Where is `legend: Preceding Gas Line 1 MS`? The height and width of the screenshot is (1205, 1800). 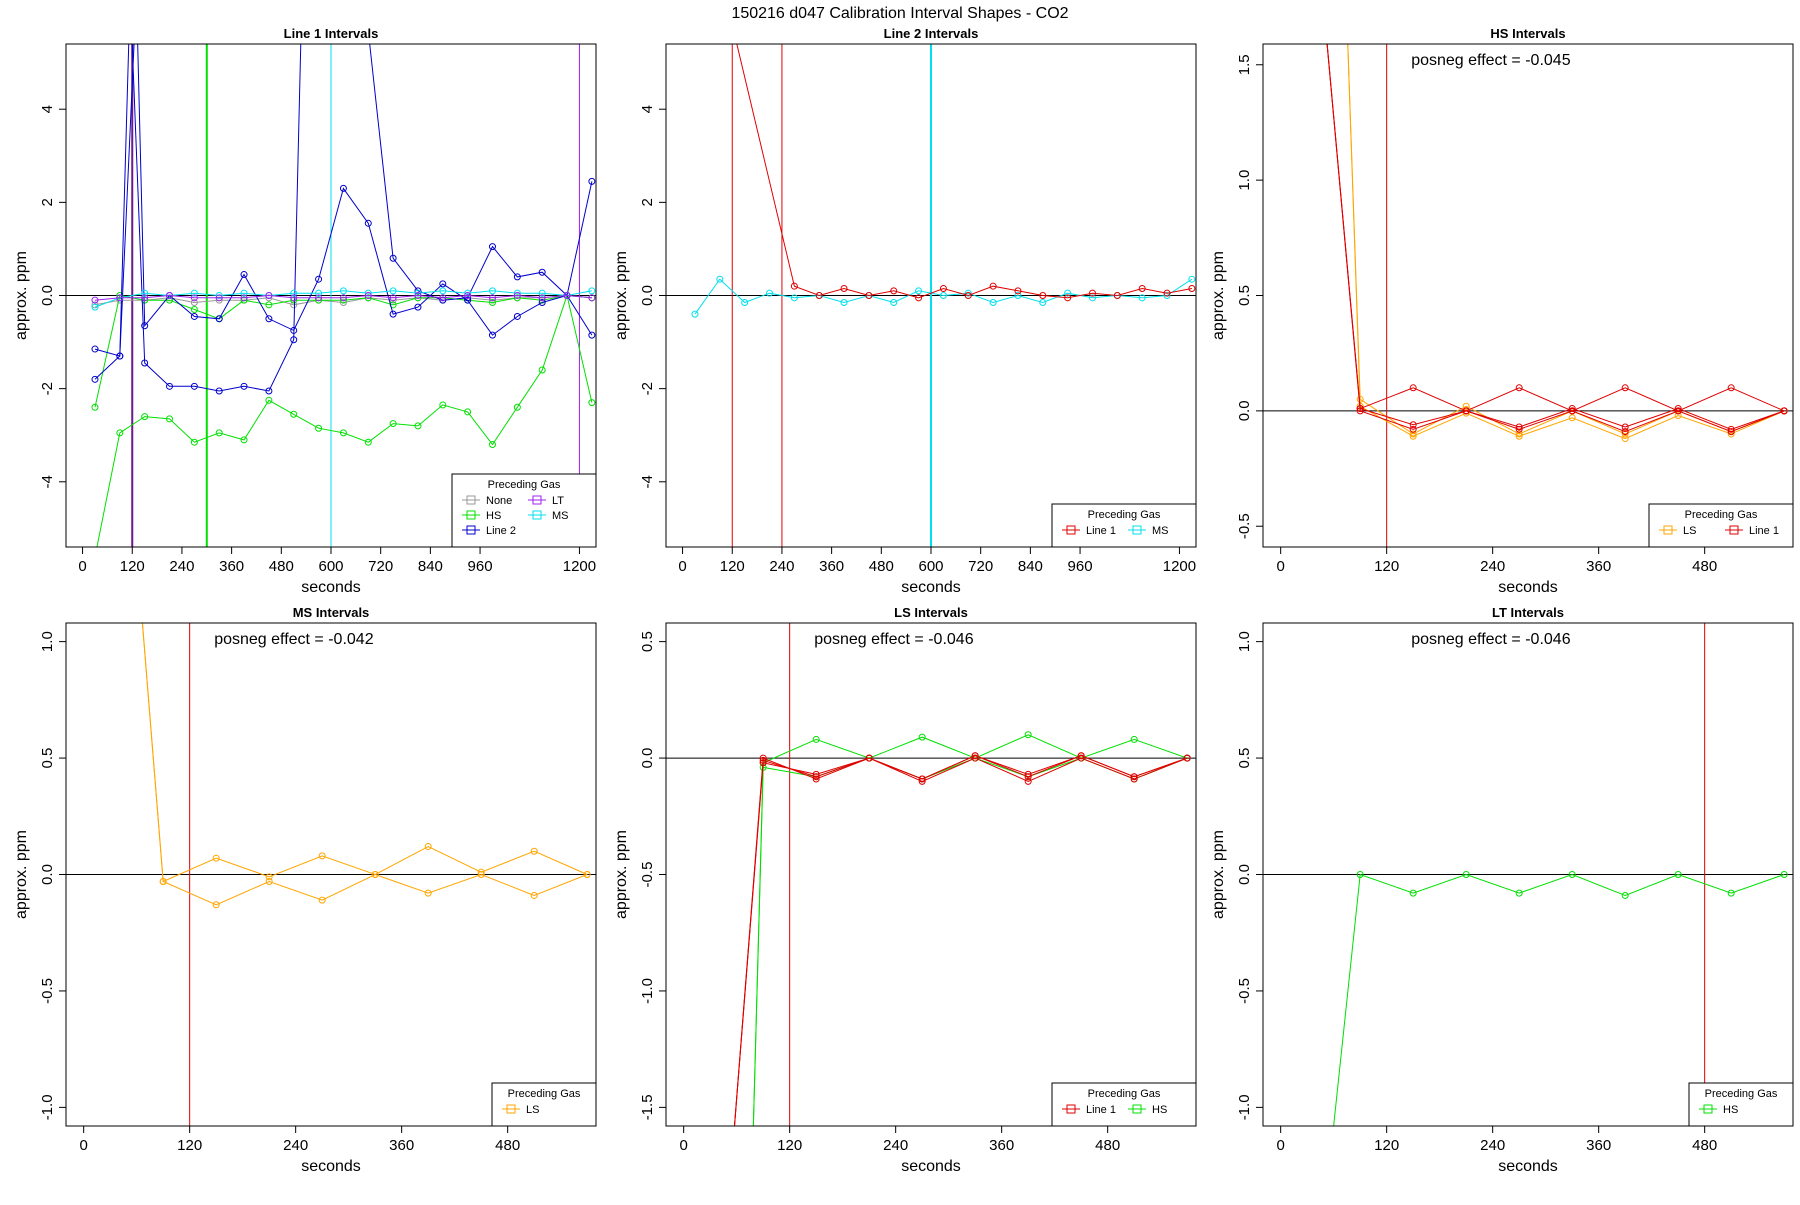
legend: Preceding Gas Line 1 MS is located at coordinates (1124, 525).